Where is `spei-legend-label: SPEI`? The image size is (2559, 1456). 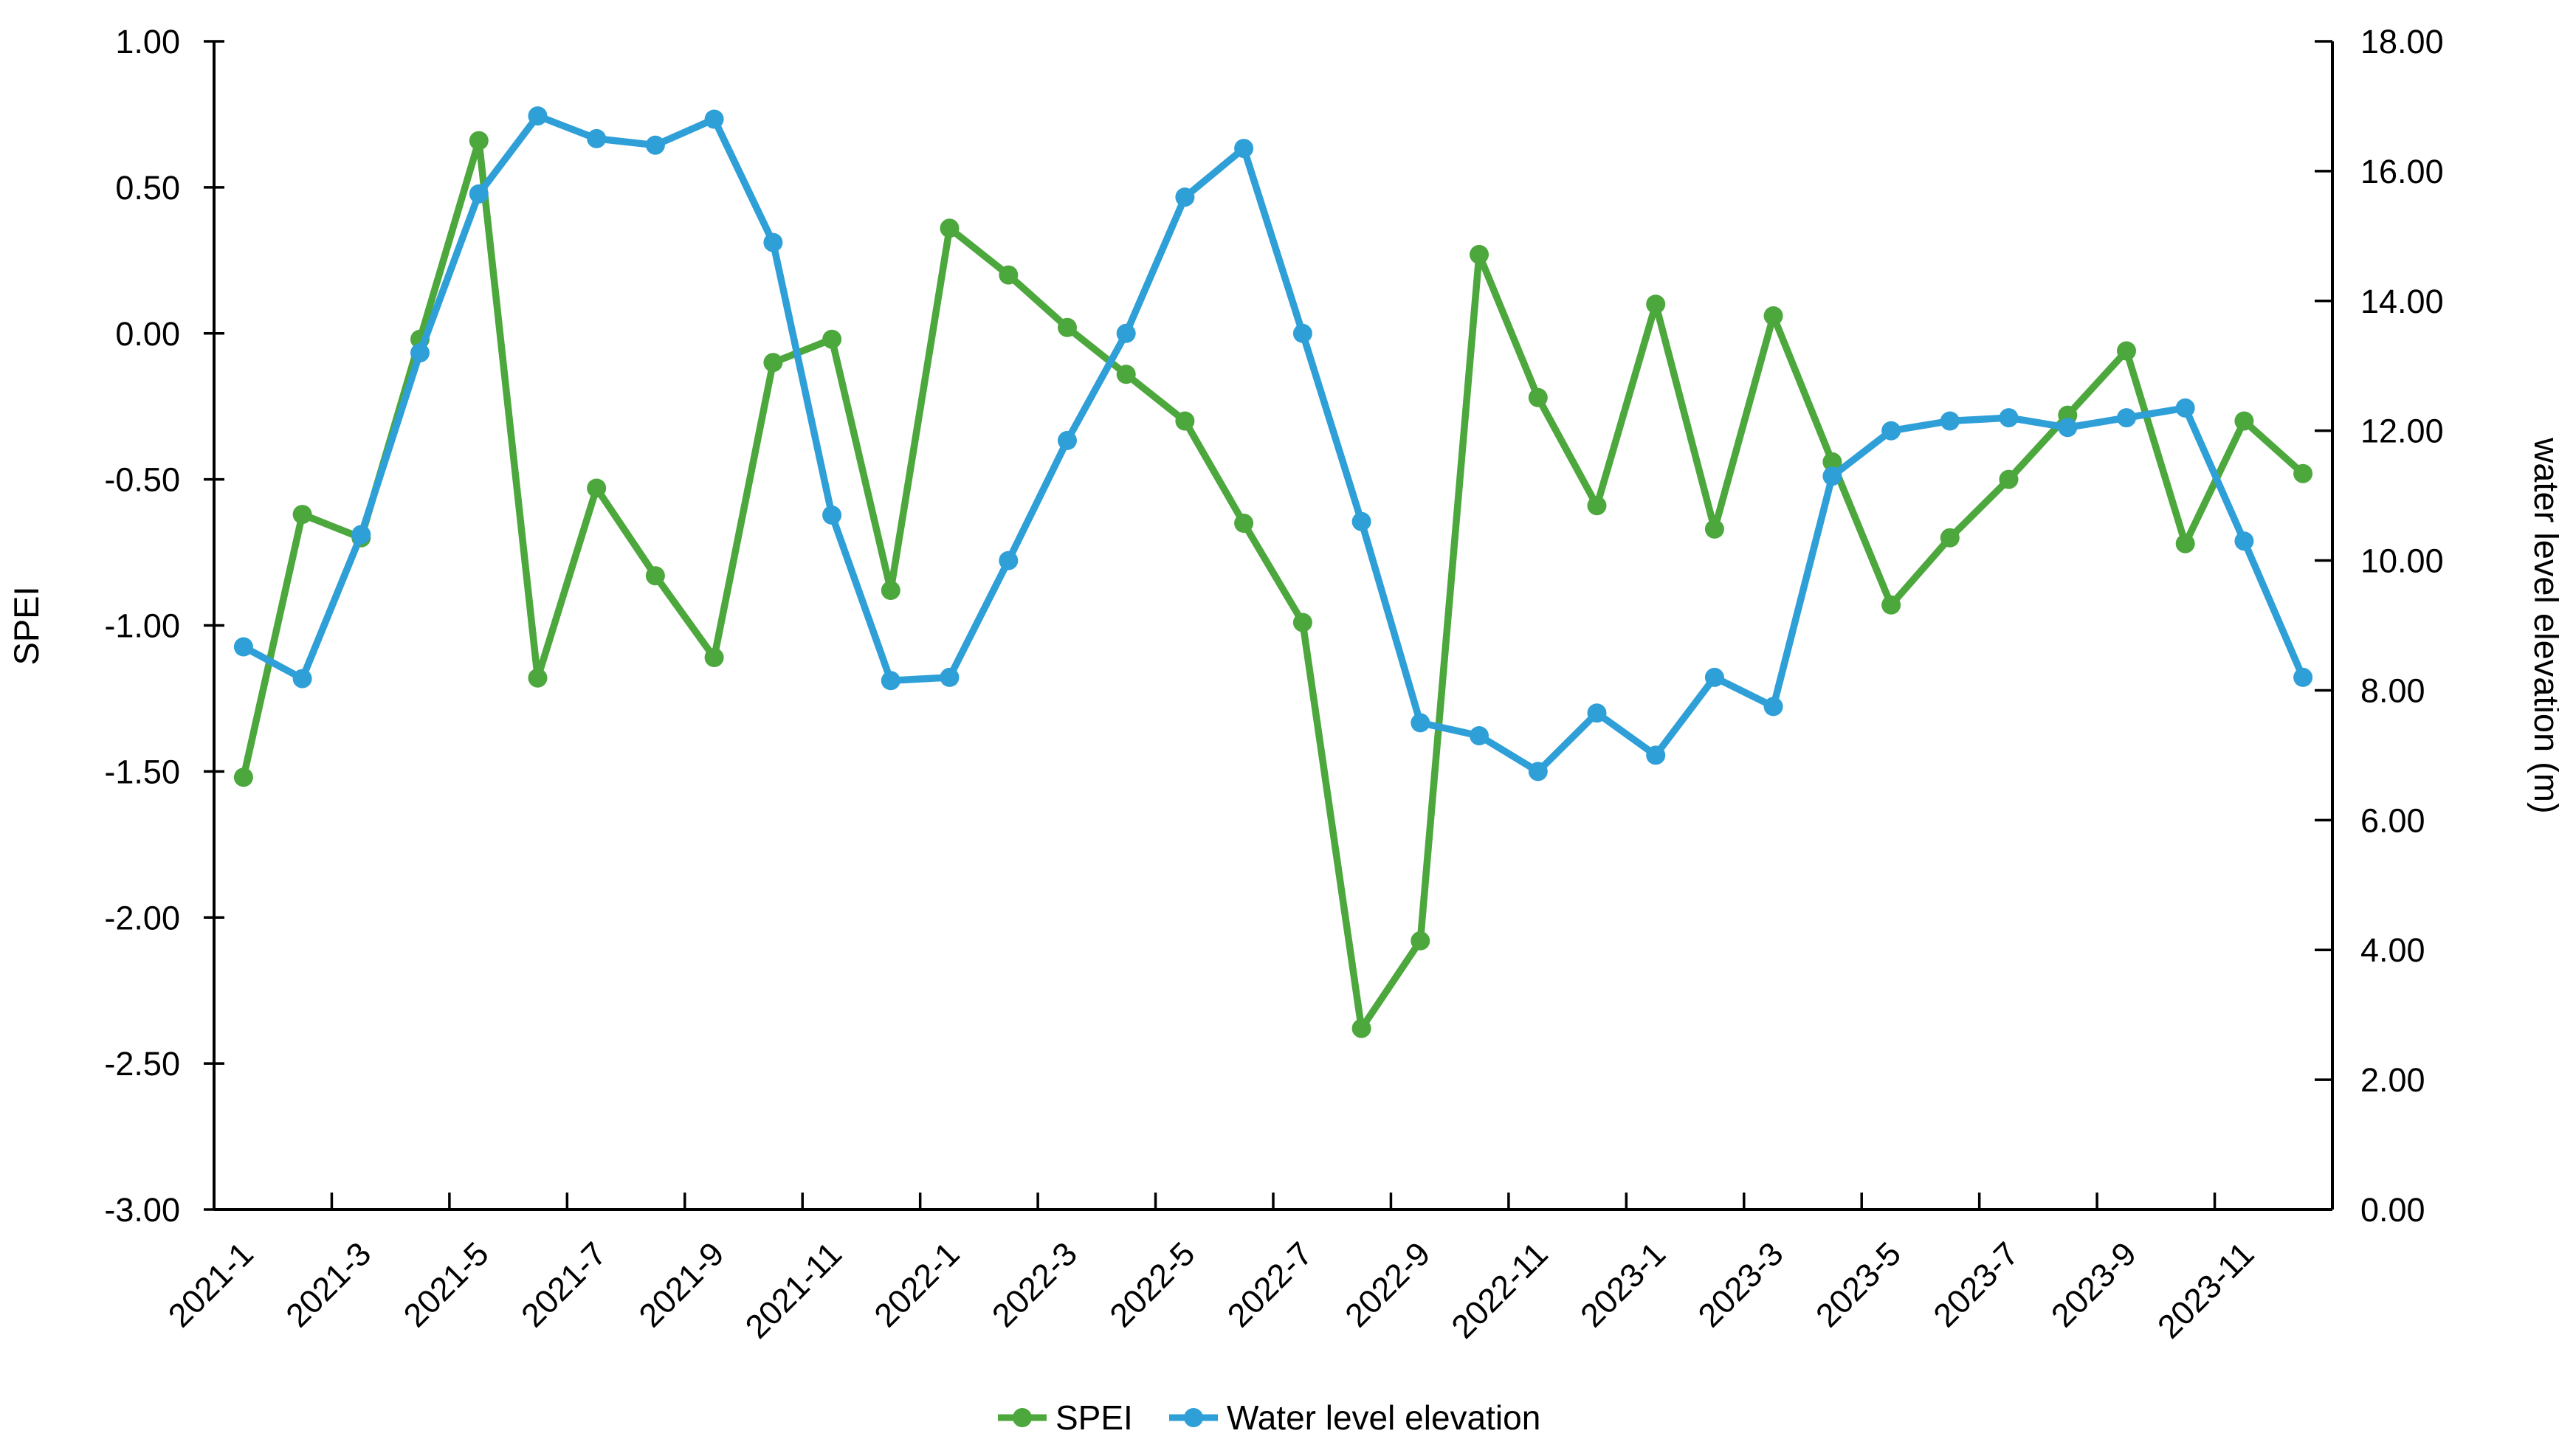 spei-legend-label: SPEI is located at coordinates (1094, 1417).